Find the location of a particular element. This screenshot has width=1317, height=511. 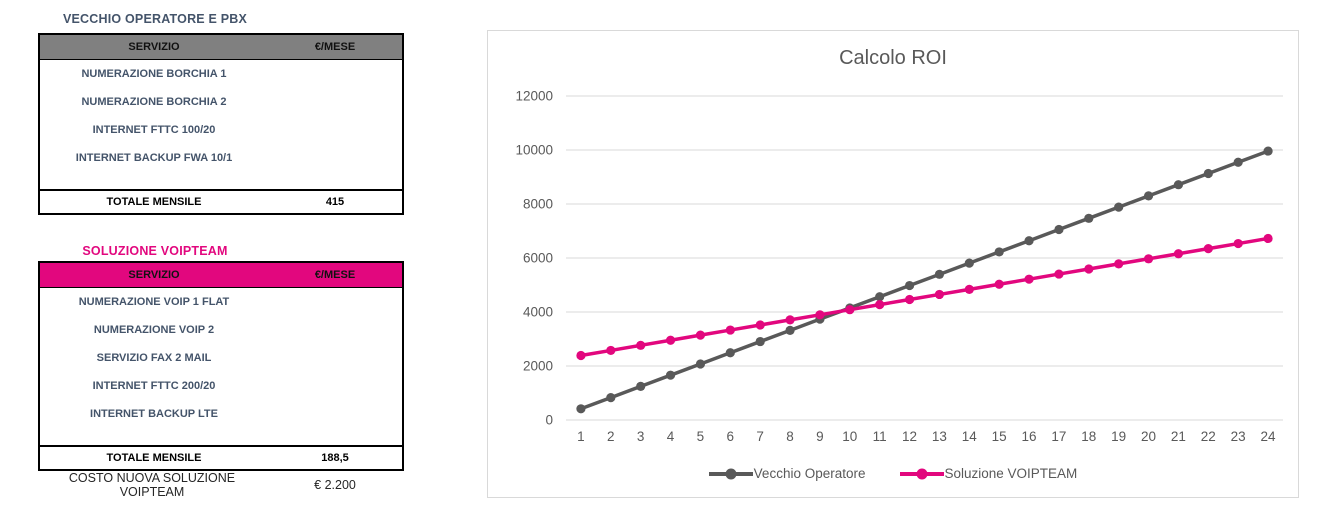

total-value: 188,5 is located at coordinates (335, 458).